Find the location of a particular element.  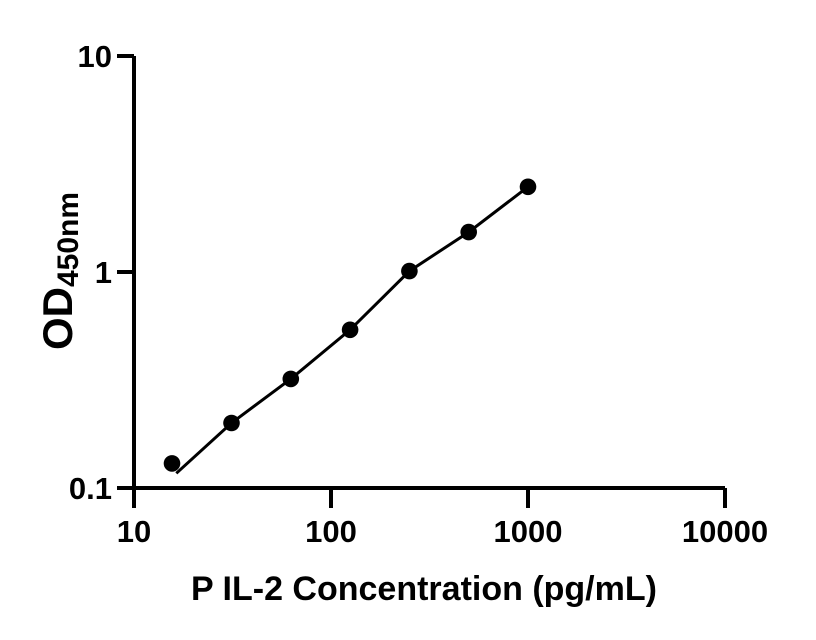

y-tick-label: 0.1 is located at coordinates (90, 488).